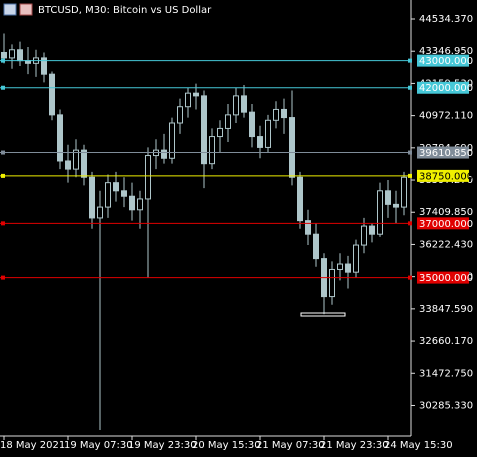 The width and height of the screenshot is (477, 457). I want to click on x-tick-label: 19 May 23:30, so click(162, 445).